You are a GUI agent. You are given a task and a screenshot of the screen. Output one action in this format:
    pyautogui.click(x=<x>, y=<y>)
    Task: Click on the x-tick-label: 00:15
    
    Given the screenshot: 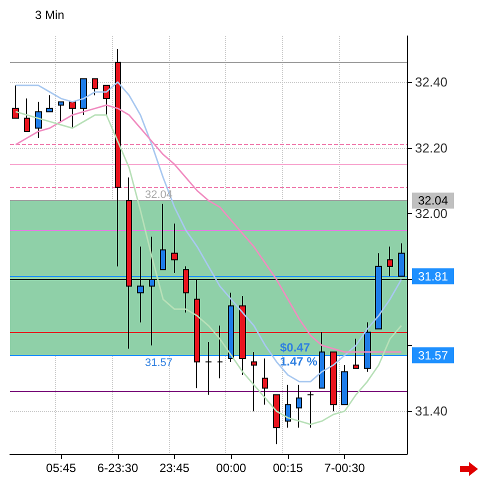 What is the action you would take?
    pyautogui.click(x=288, y=468)
    